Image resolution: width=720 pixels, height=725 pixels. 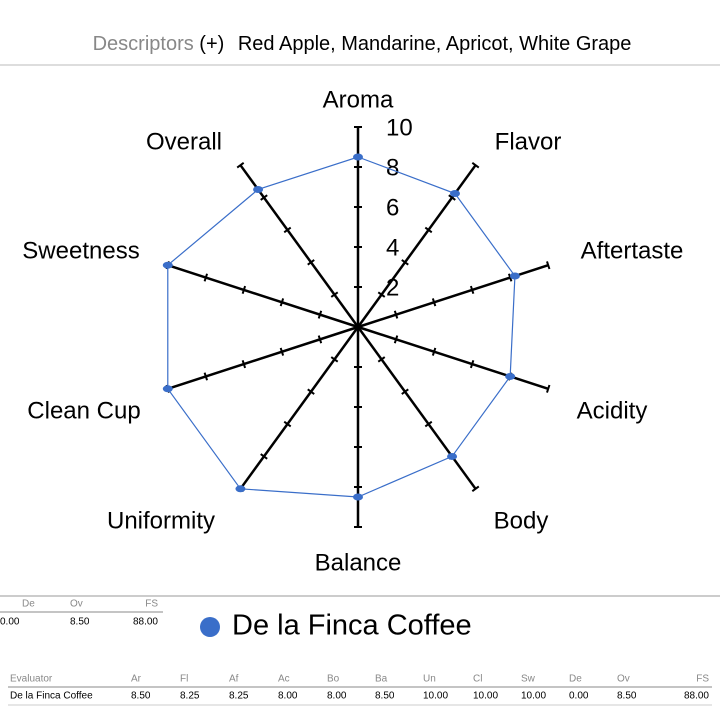 What do you see at coordinates (392, 167) in the screenshot?
I see `r-tick-label: 8` at bounding box center [392, 167].